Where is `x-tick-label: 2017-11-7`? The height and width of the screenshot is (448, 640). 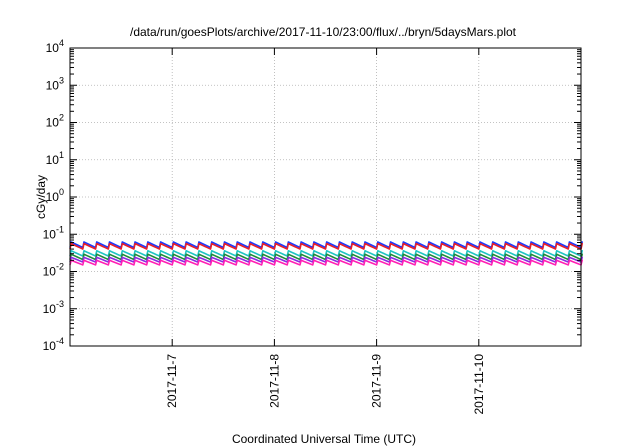
x-tick-label: 2017-11-7 is located at coordinates (172, 381).